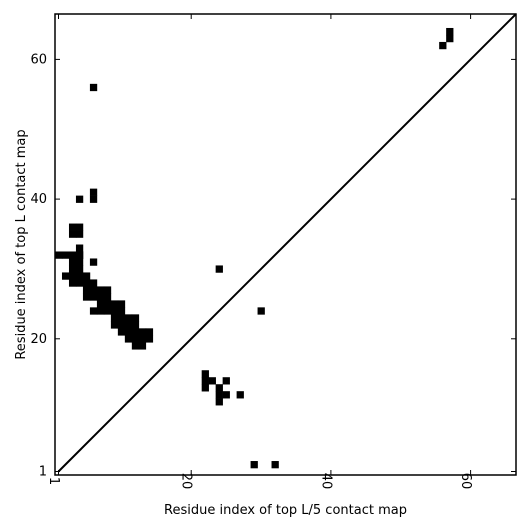  What do you see at coordinates (53, 481) in the screenshot?
I see `x-tick-label: 1` at bounding box center [53, 481].